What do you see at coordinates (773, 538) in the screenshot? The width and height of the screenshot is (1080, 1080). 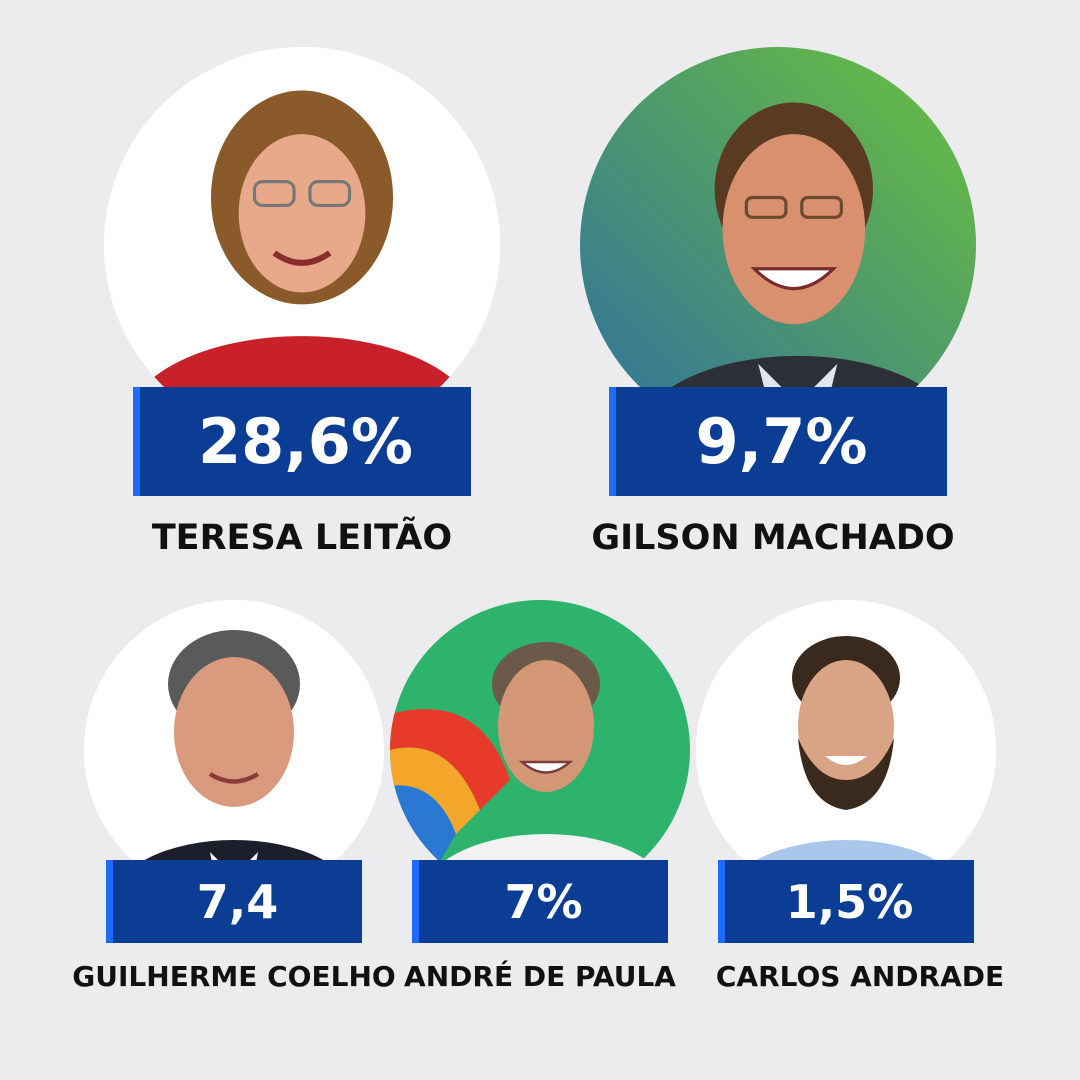 I see `candidate-name: GILSON MACHADO` at bounding box center [773, 538].